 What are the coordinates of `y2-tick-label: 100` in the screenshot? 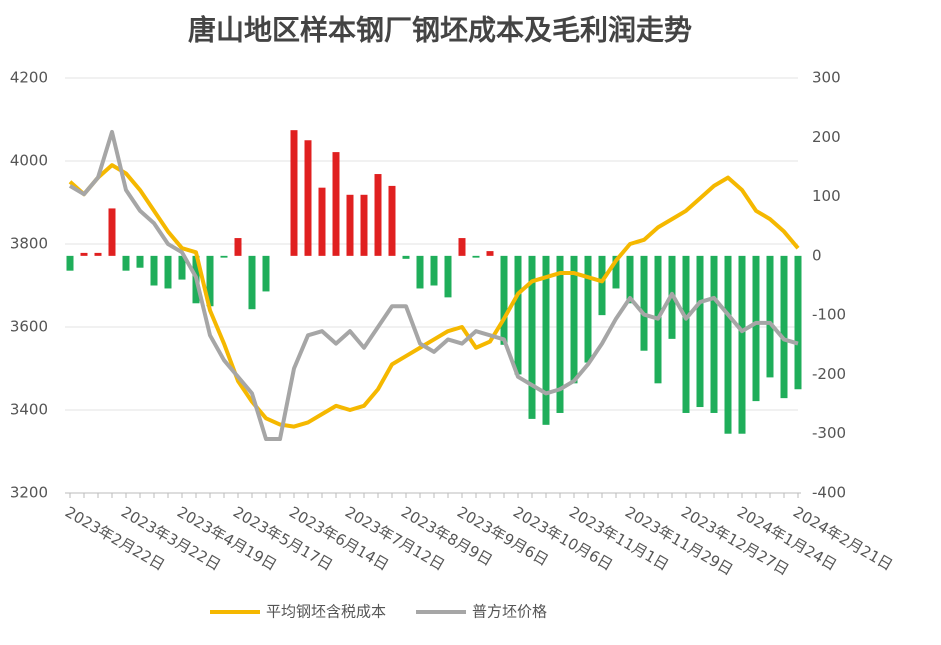 It's located at (826, 196).